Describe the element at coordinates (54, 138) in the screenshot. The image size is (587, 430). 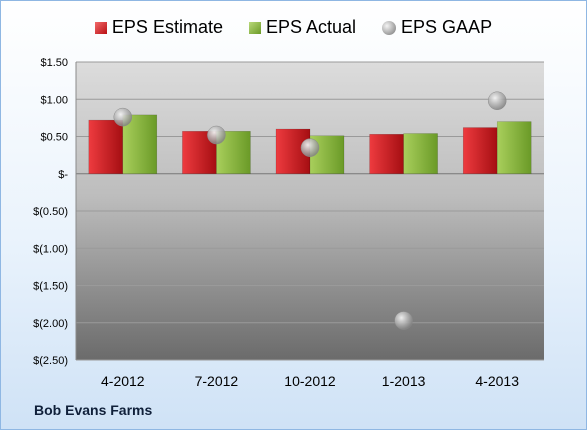
I see `y-tick-label: $0.50` at that location.